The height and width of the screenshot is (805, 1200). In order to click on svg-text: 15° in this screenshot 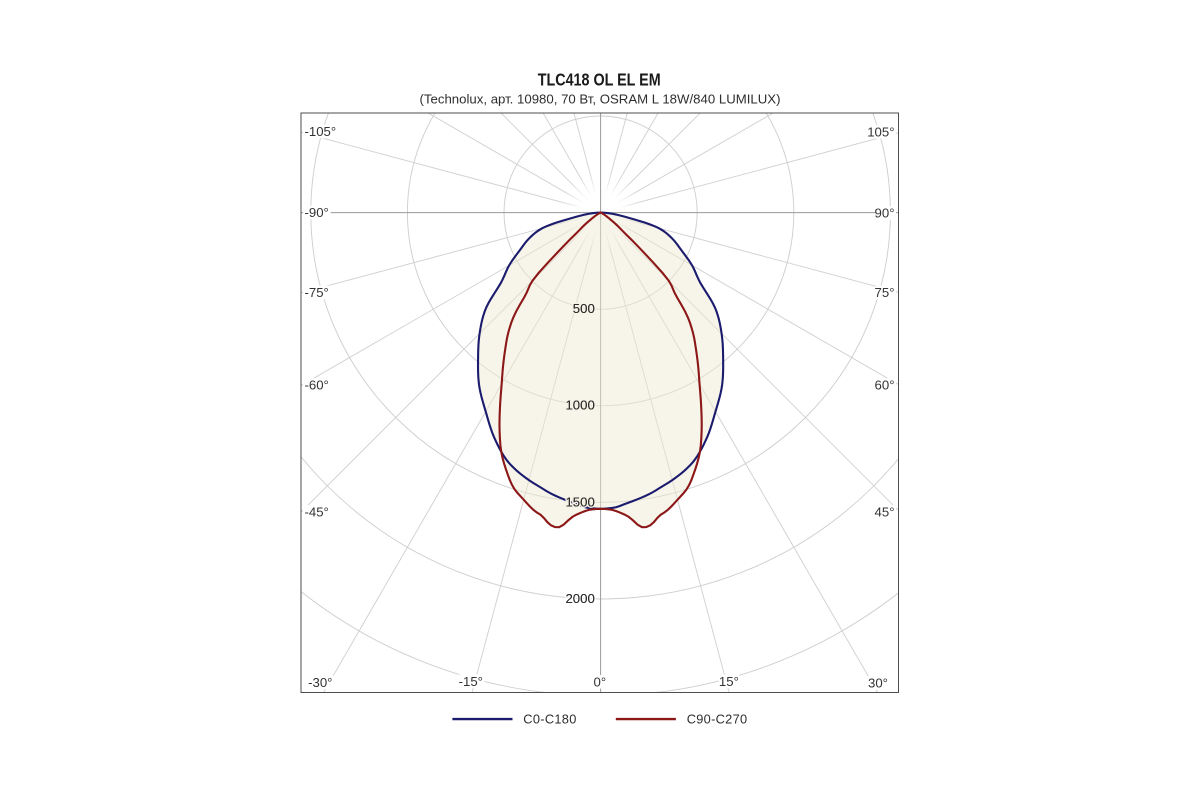, I will do `click(729, 681)`.